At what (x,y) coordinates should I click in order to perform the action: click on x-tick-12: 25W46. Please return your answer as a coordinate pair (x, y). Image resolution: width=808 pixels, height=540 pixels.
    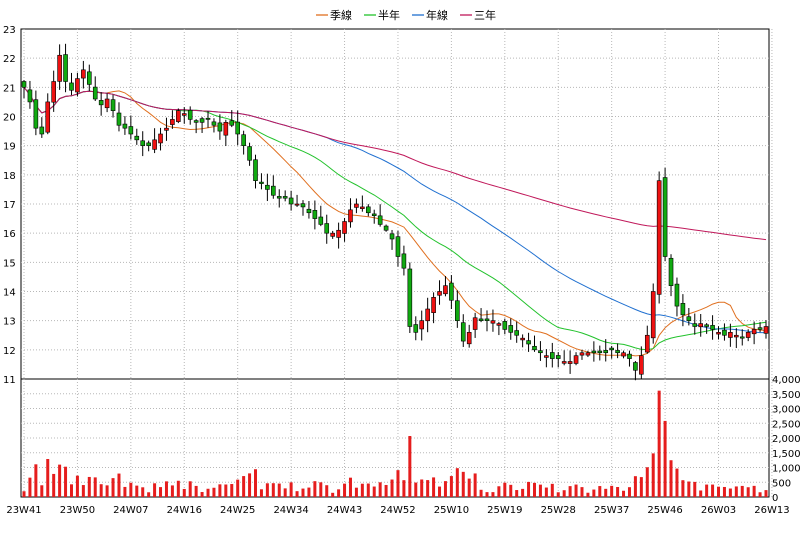
    Looking at the image, I should click on (664, 510).